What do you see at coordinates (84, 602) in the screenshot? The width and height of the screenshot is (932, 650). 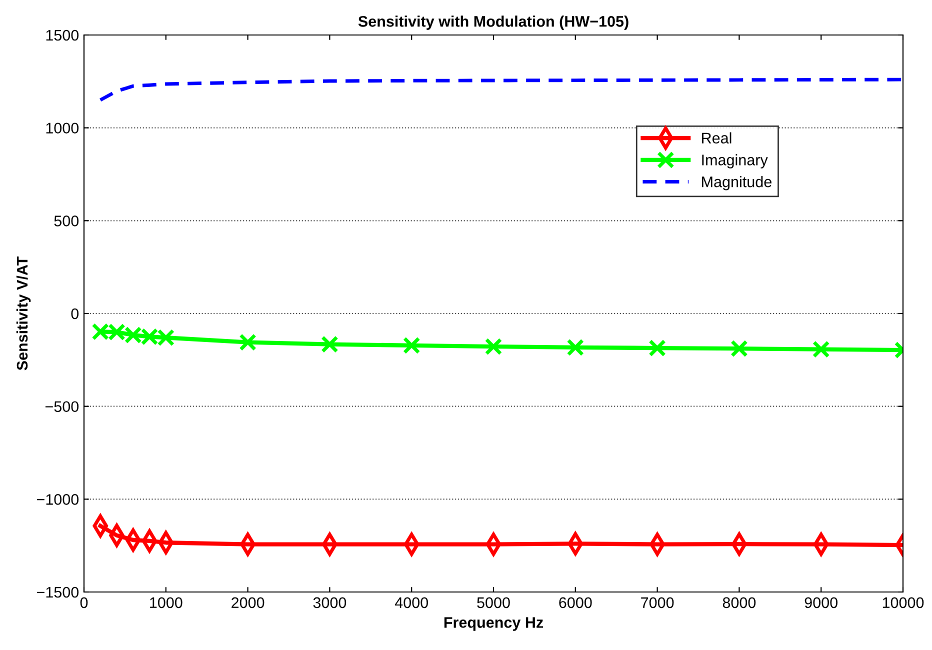 I see `x-tick-label: 0` at bounding box center [84, 602].